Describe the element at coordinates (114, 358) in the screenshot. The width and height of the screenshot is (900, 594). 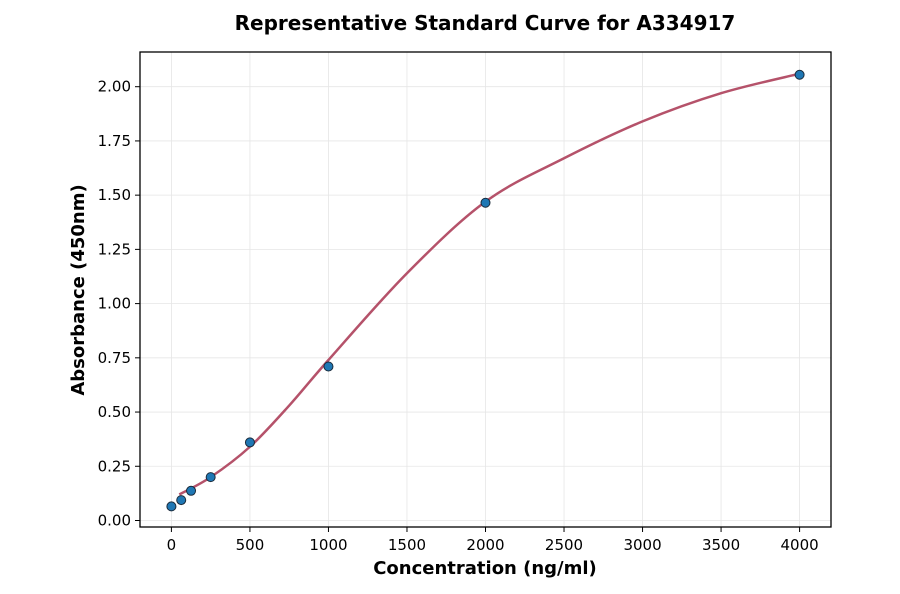
I see `y-tick-label: 0.75` at that location.